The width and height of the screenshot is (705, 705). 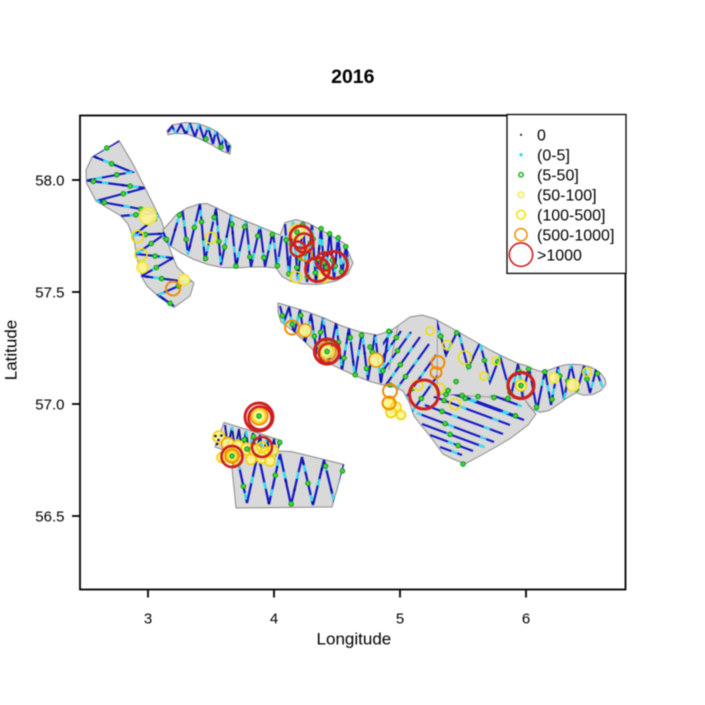 I want to click on svg-text: (5-50], so click(x=558, y=175).